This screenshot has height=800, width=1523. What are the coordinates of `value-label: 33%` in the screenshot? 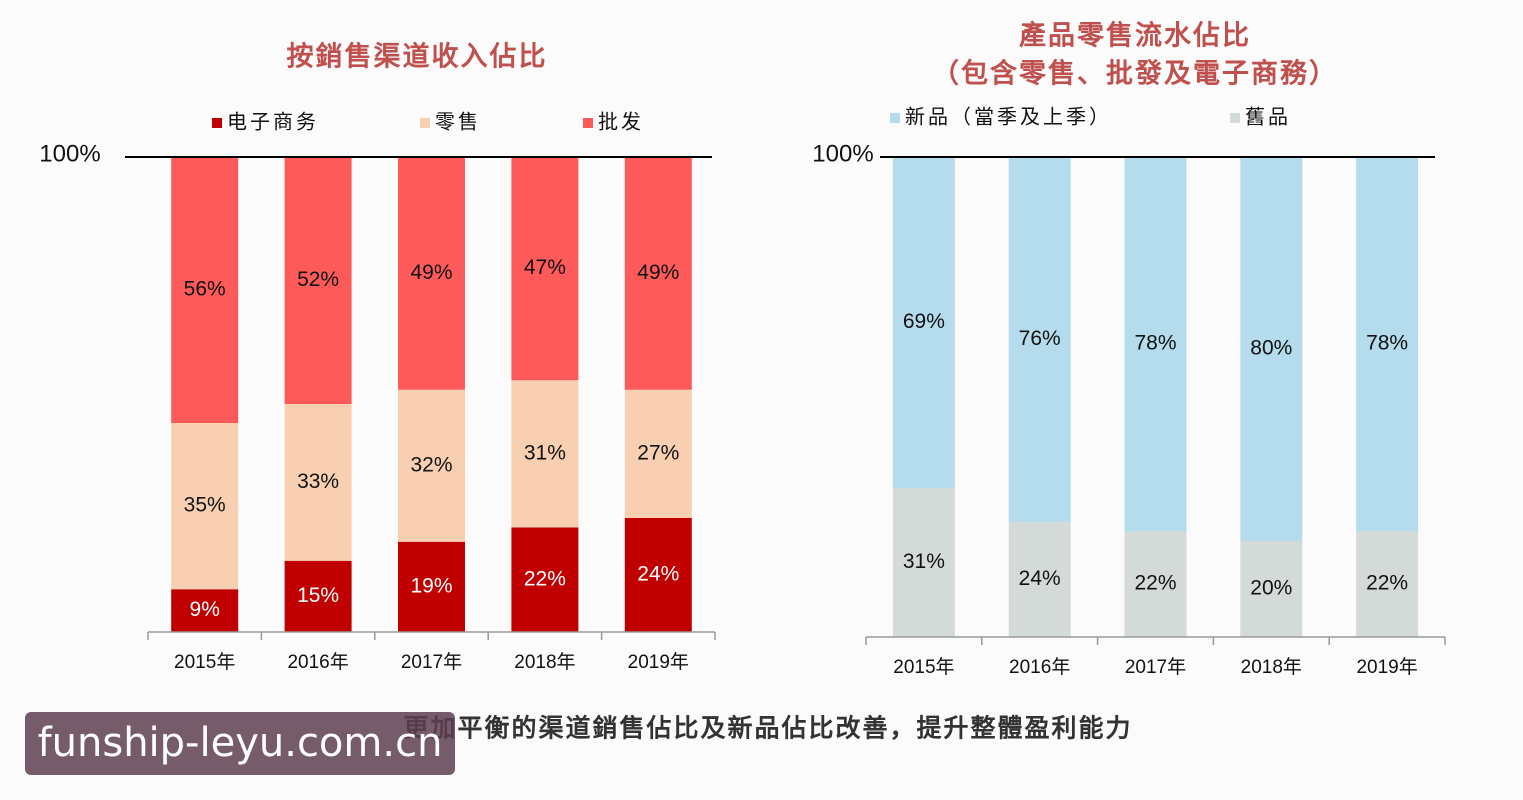 It's located at (318, 481).